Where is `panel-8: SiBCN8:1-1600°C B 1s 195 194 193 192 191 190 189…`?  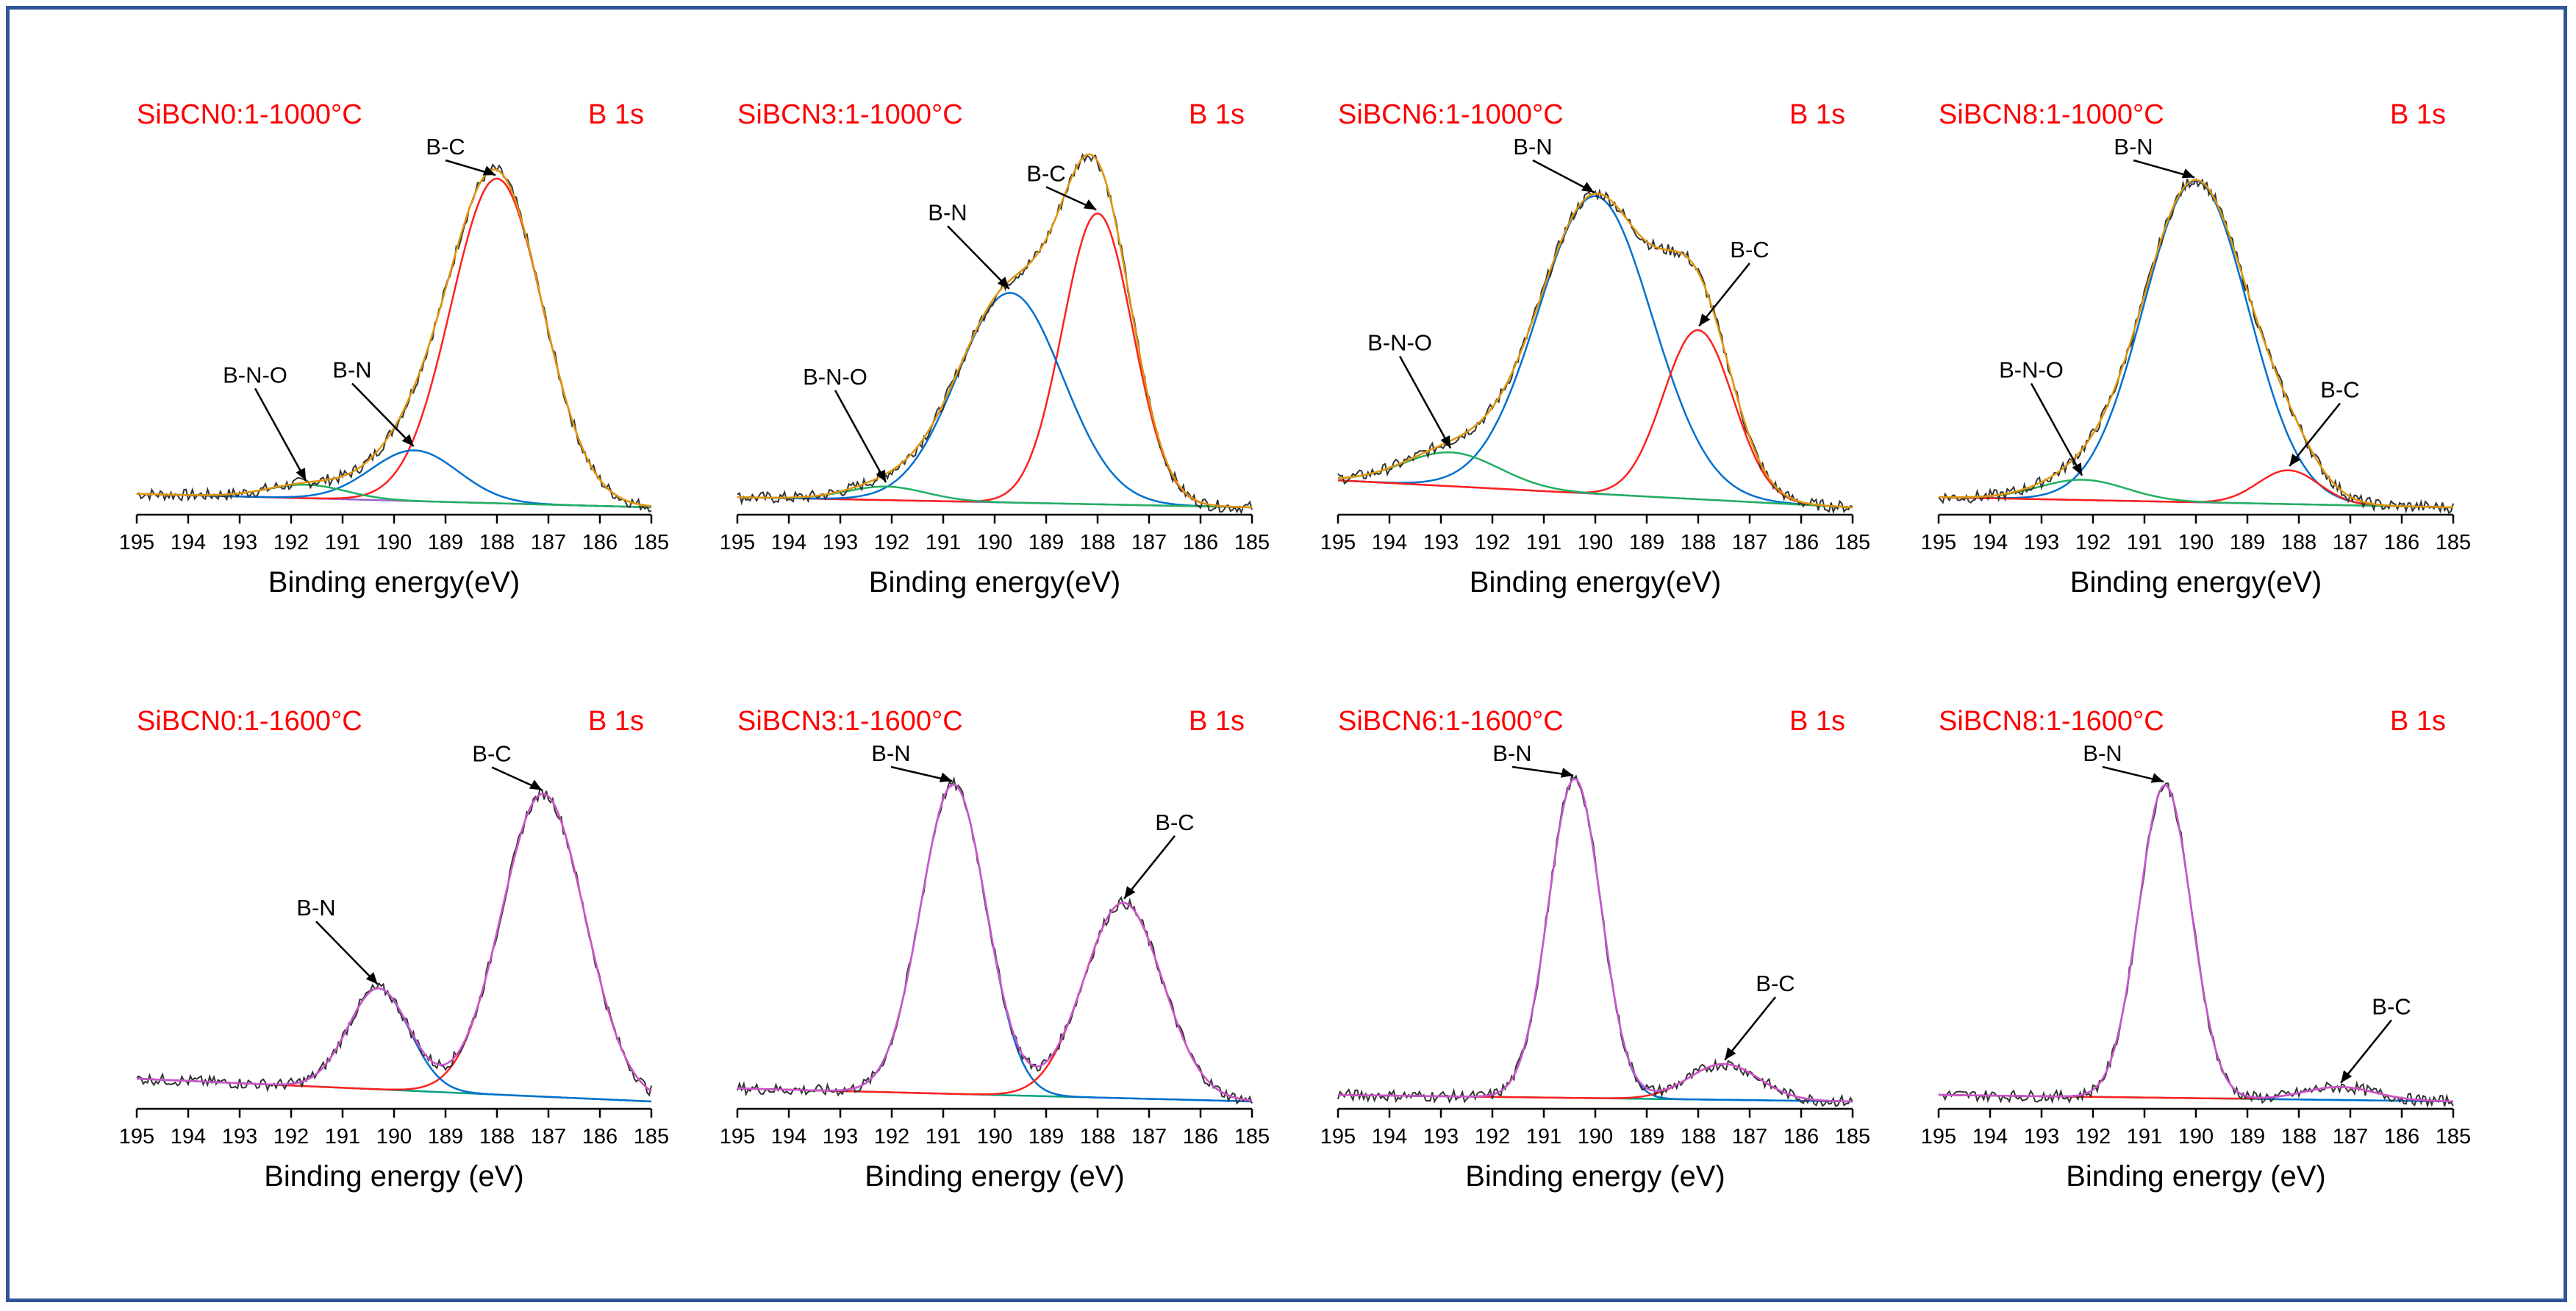 panel-8: SiBCN8:1-1600°C B 1s 195 194 193 192 191 190 189… is located at coordinates (2196, 949).